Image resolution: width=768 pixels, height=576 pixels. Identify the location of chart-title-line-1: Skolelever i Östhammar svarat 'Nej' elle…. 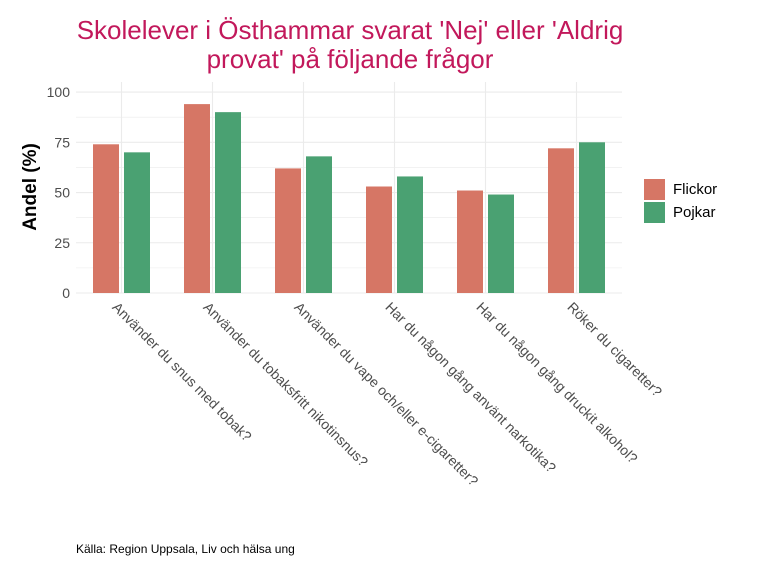
(350, 30).